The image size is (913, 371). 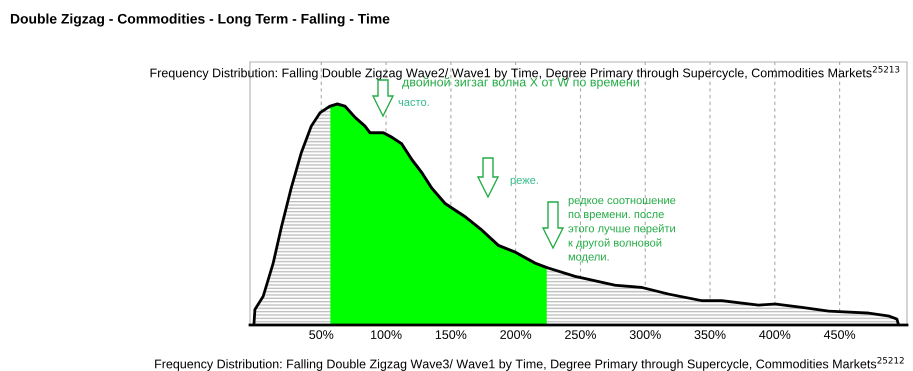 I want to click on x-tick-label: 50%, so click(x=321, y=335).